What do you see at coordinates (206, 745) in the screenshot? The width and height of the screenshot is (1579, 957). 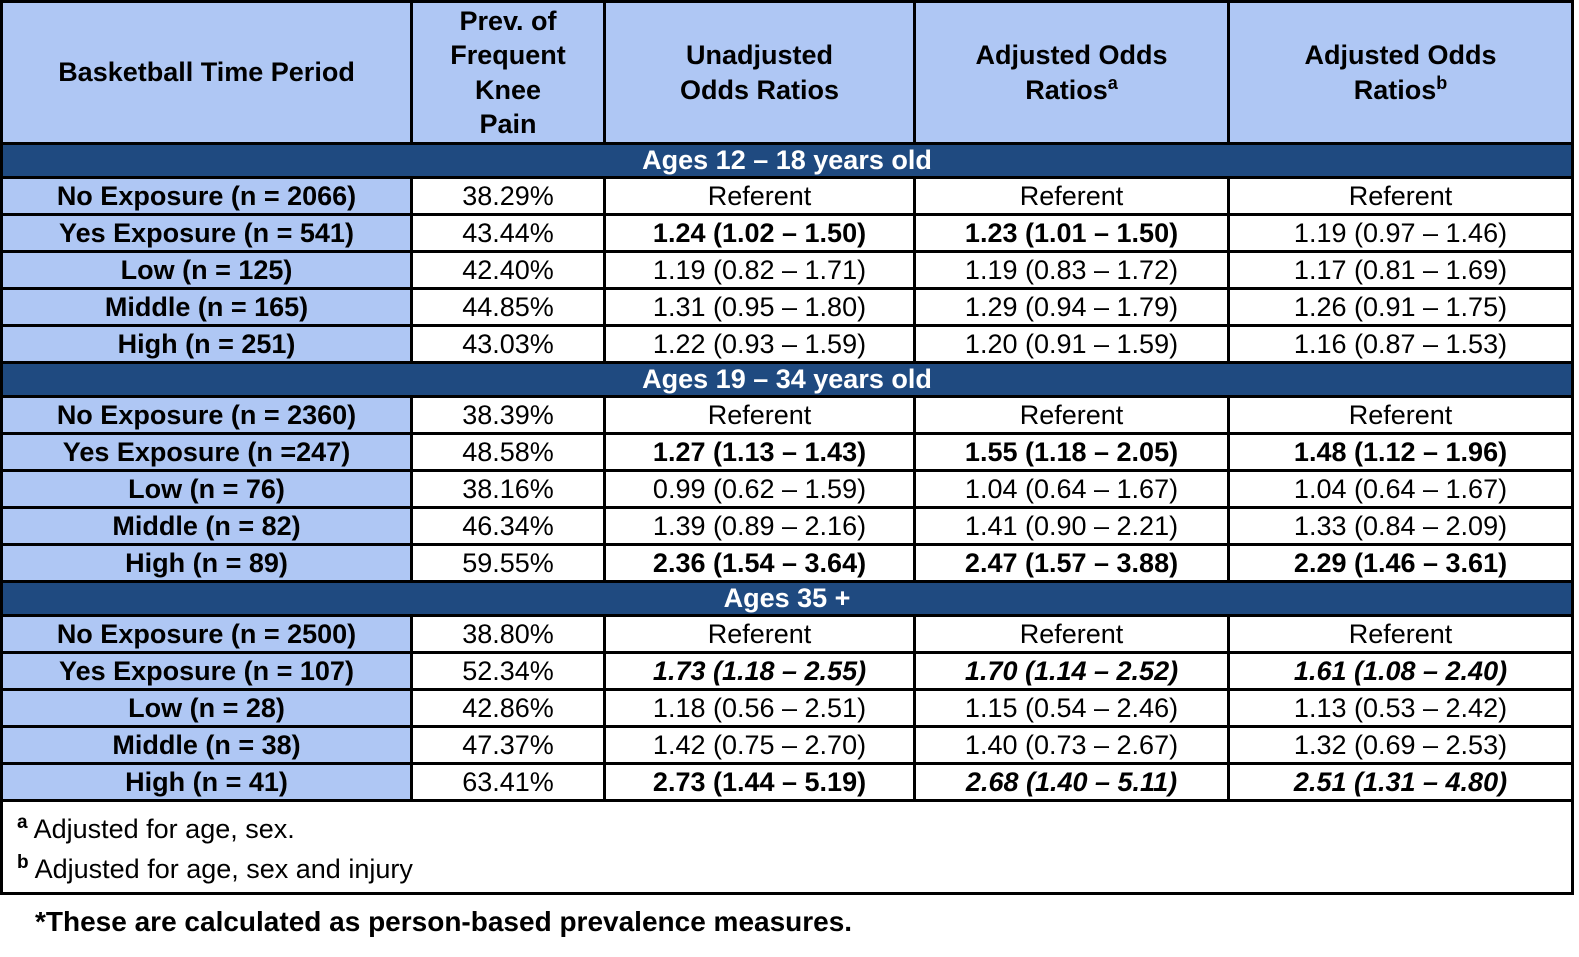 I see `row-label: Middle (n = 38)` at bounding box center [206, 745].